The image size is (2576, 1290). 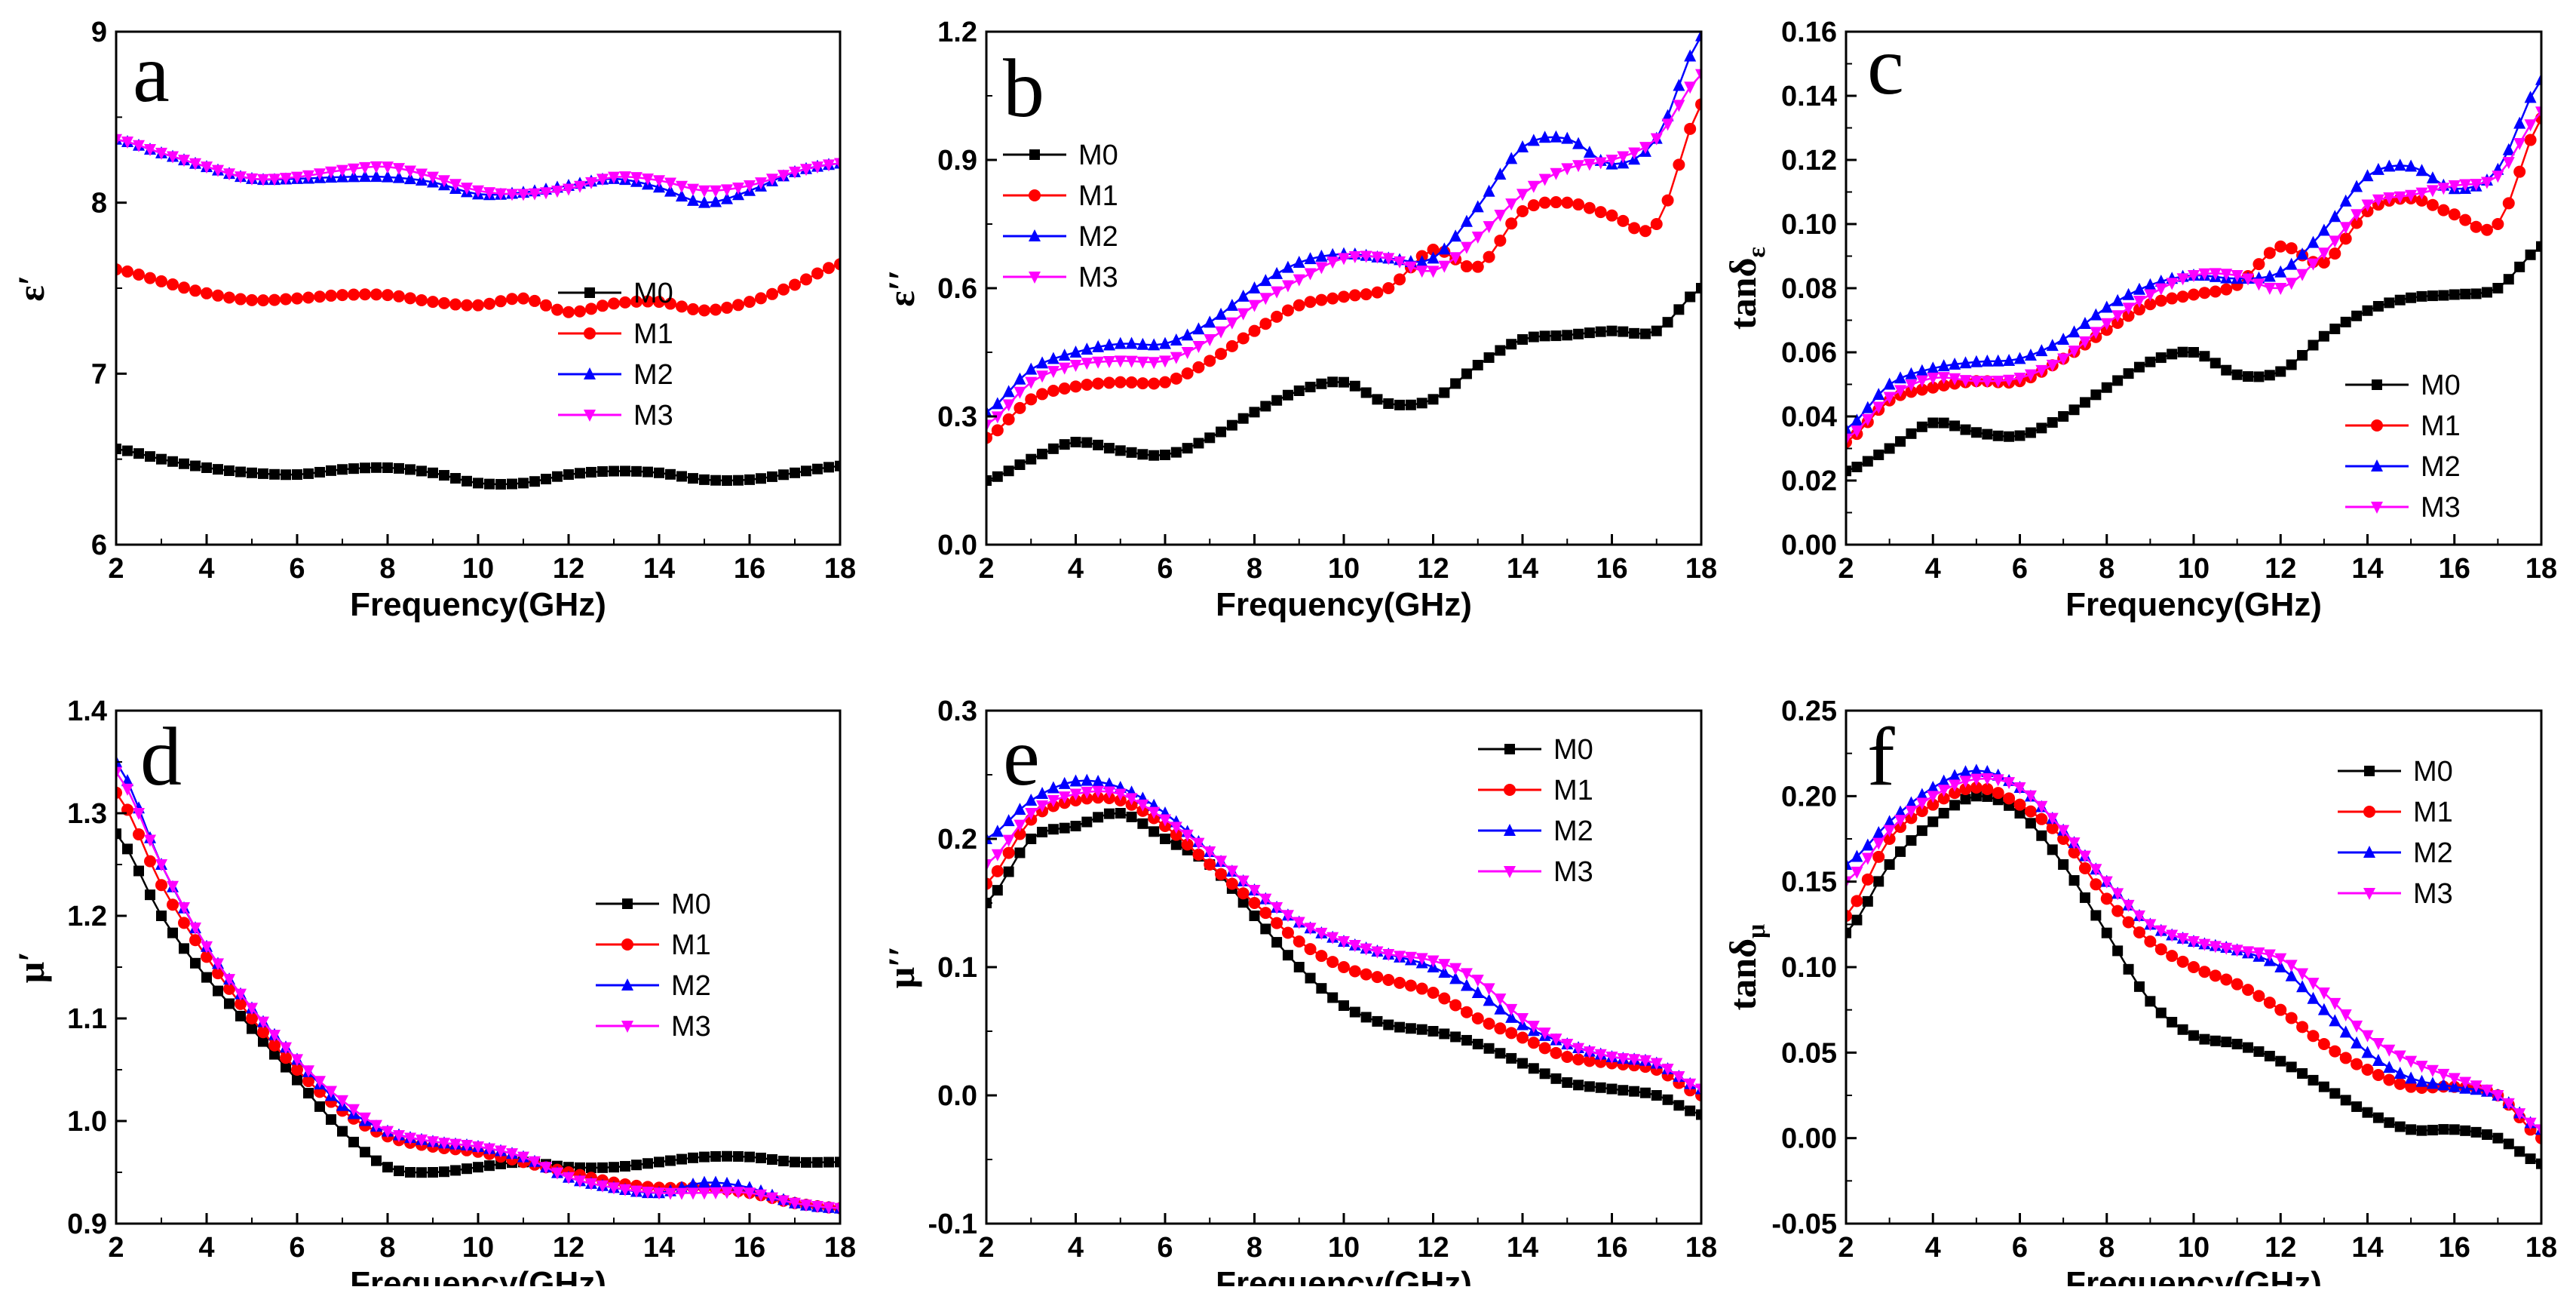 I want to click on legend-marker-M0, so click(x=627, y=903).